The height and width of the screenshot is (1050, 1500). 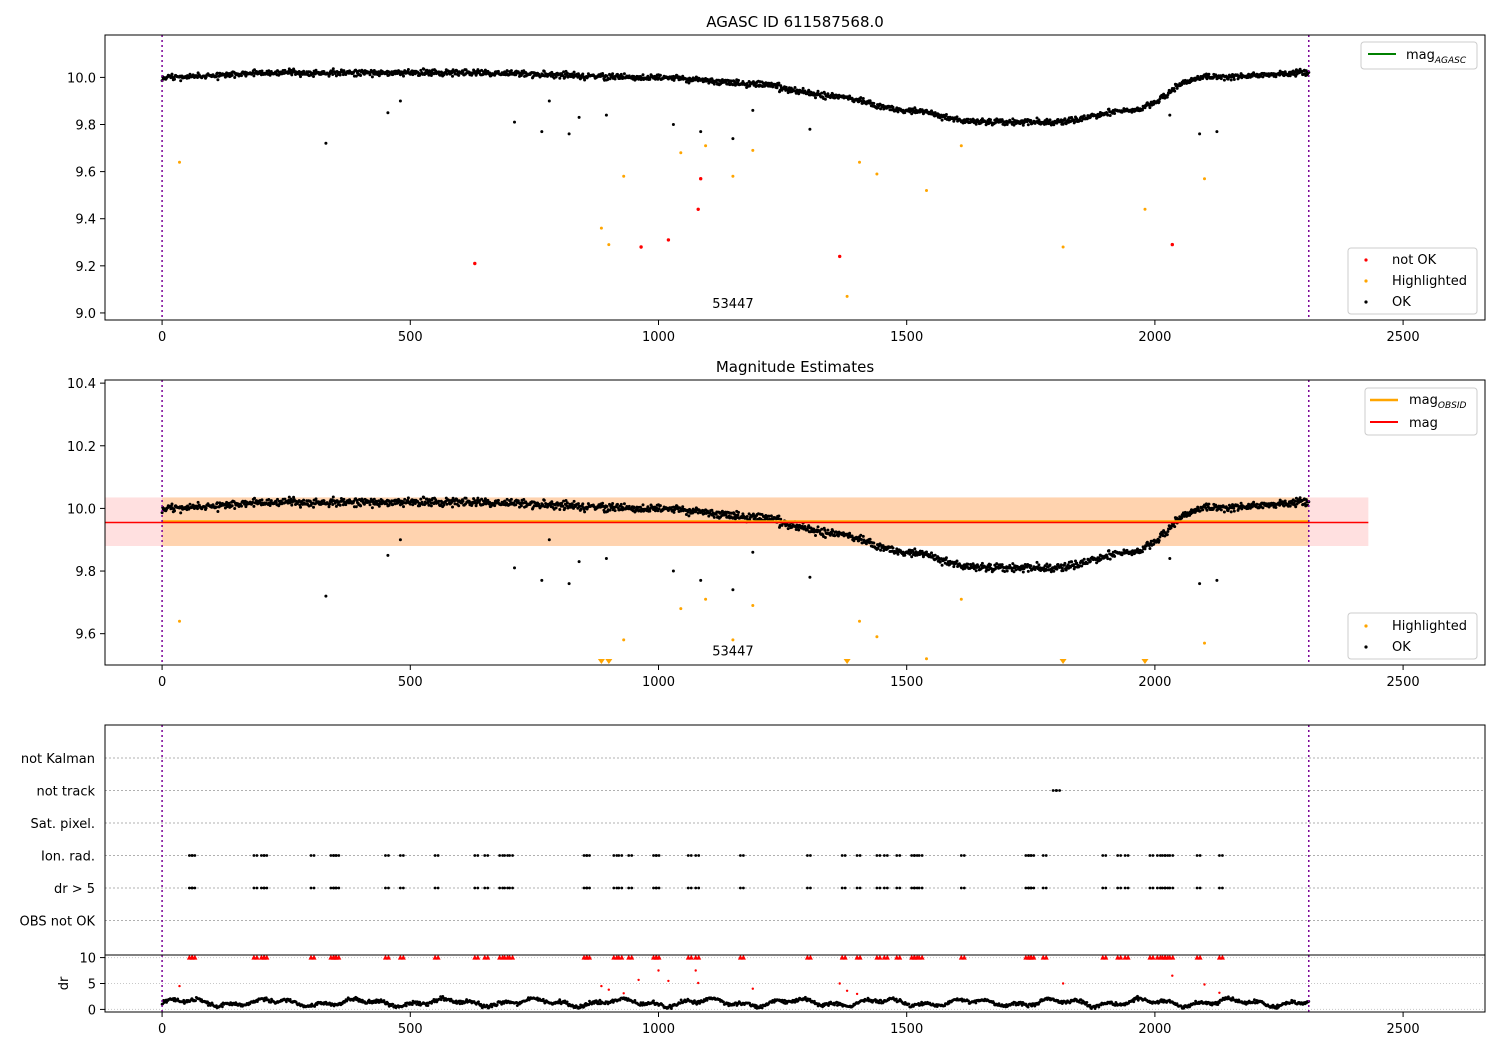 What do you see at coordinates (1366, 281) in the screenshot?
I see `legend-highlighted-marker` at bounding box center [1366, 281].